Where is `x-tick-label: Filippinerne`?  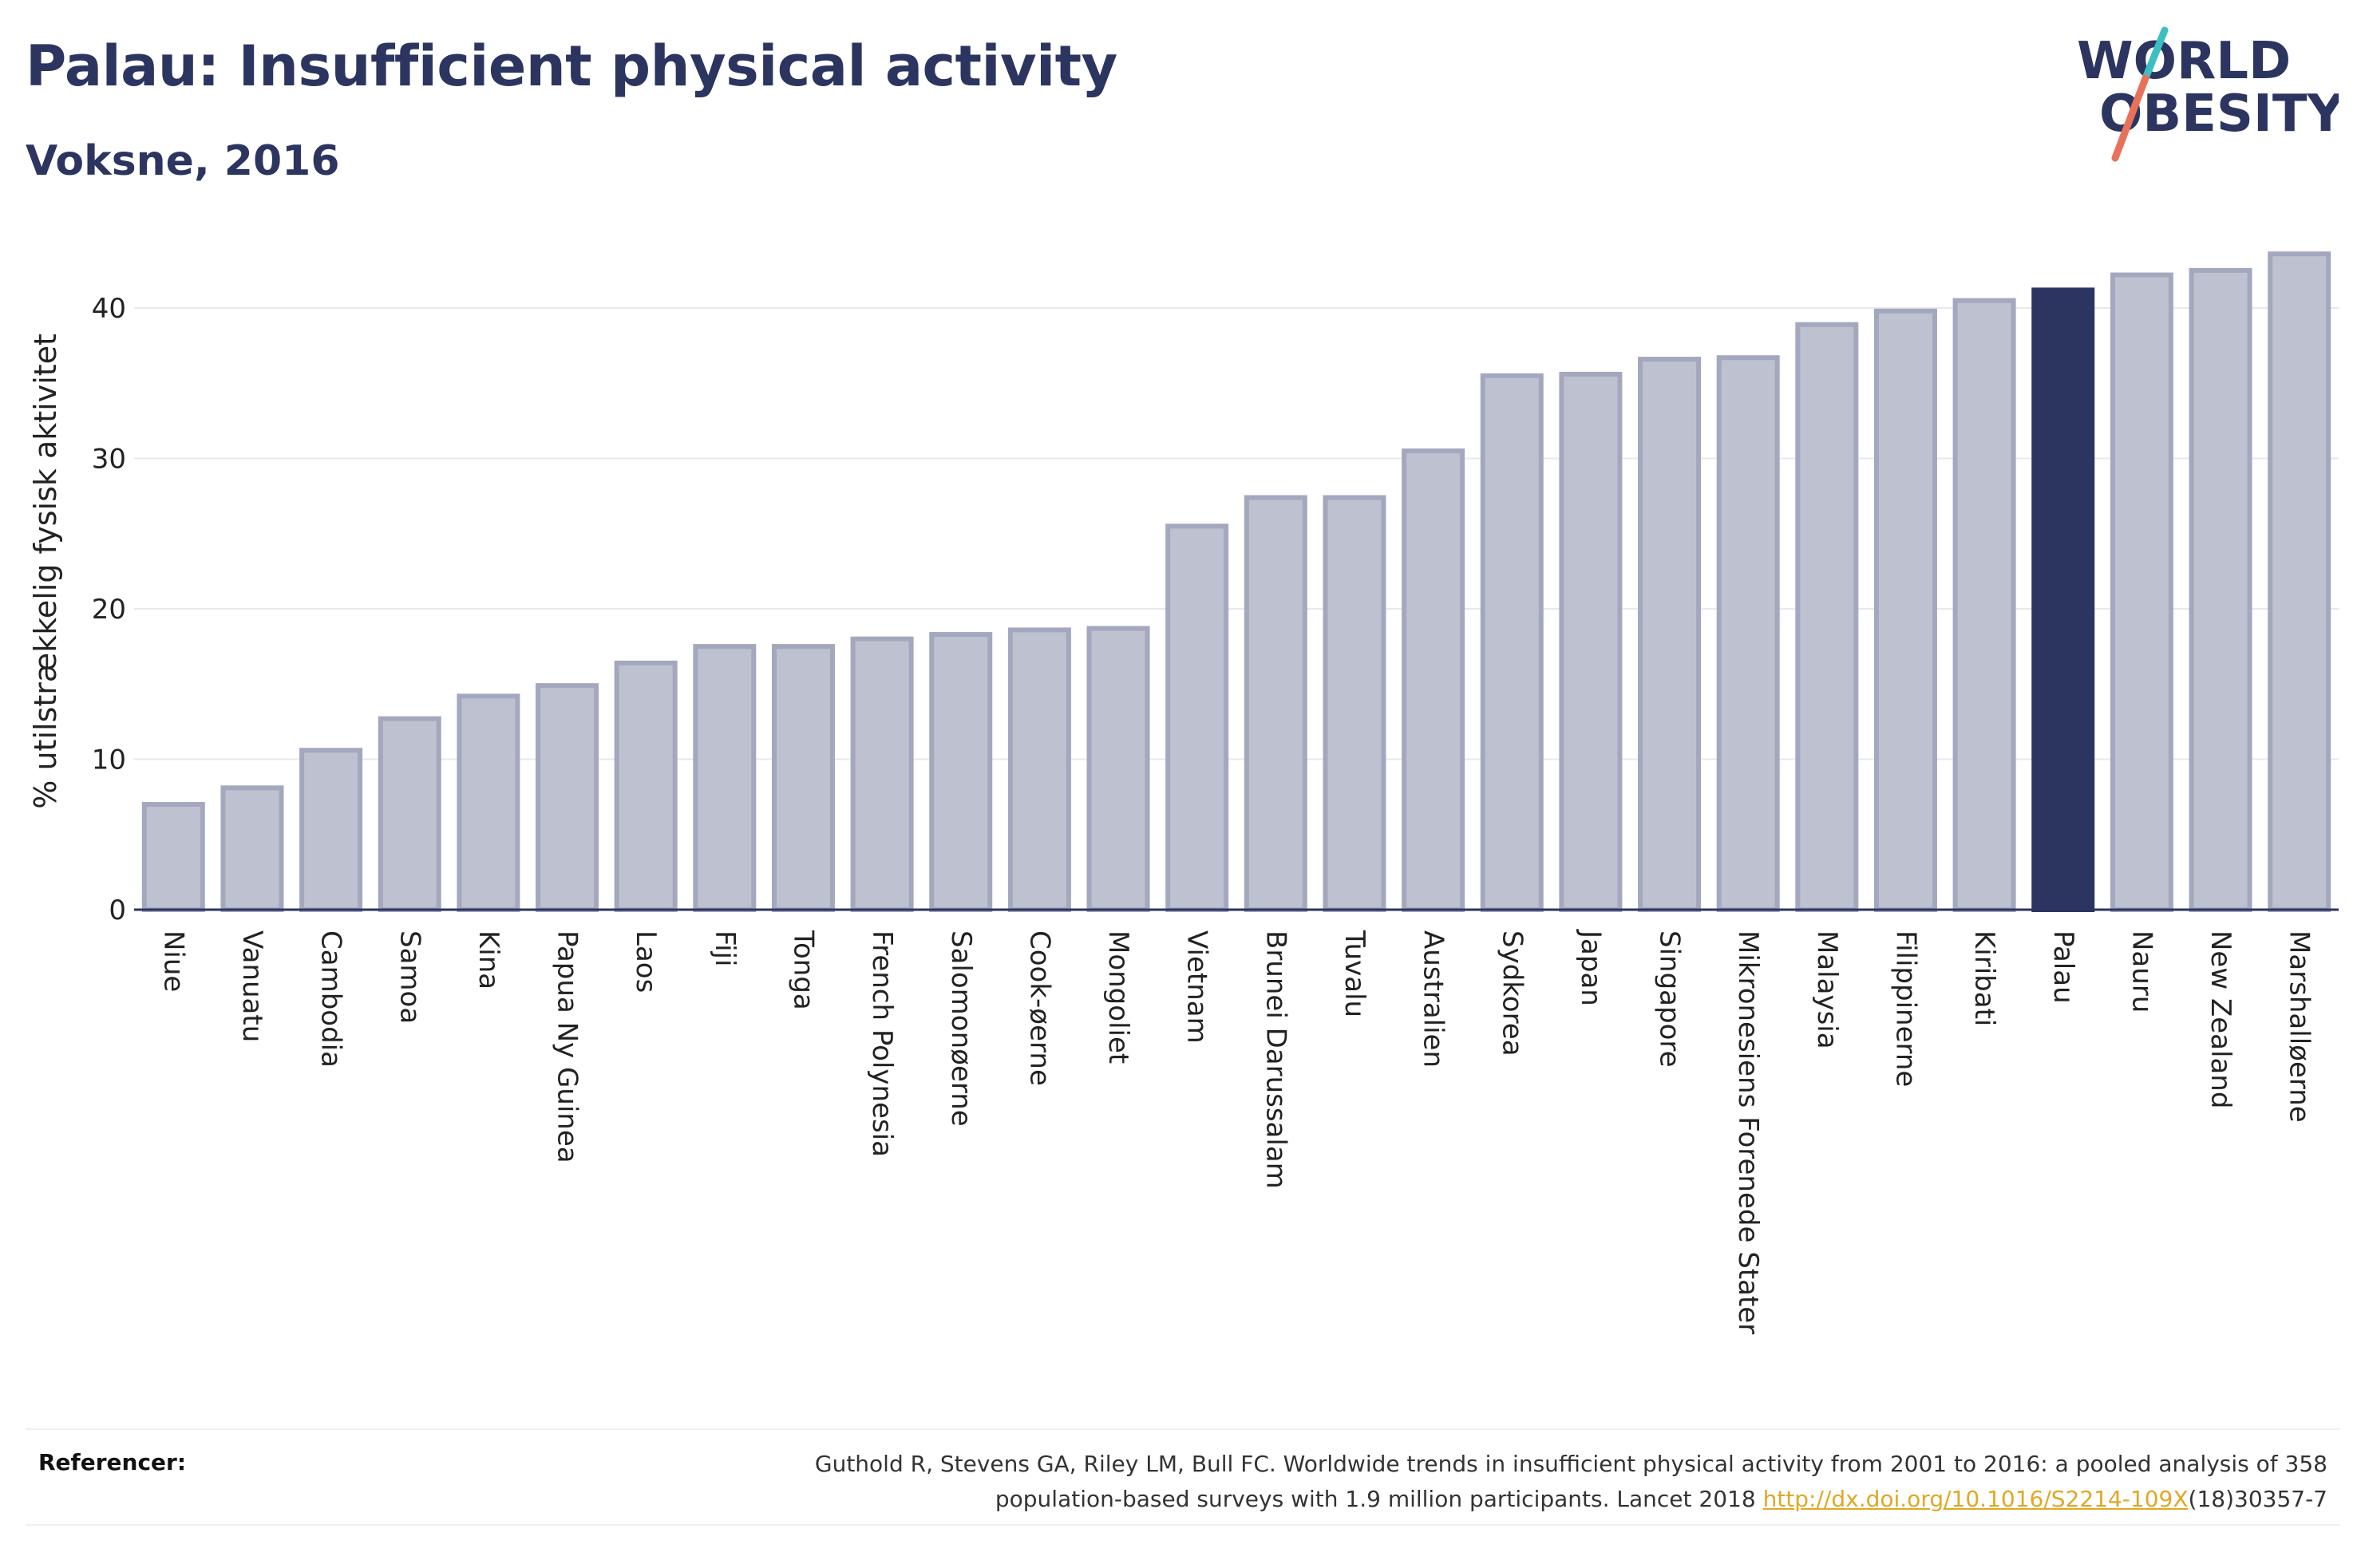 x-tick-label: Filippinerne is located at coordinates (1905, 1008).